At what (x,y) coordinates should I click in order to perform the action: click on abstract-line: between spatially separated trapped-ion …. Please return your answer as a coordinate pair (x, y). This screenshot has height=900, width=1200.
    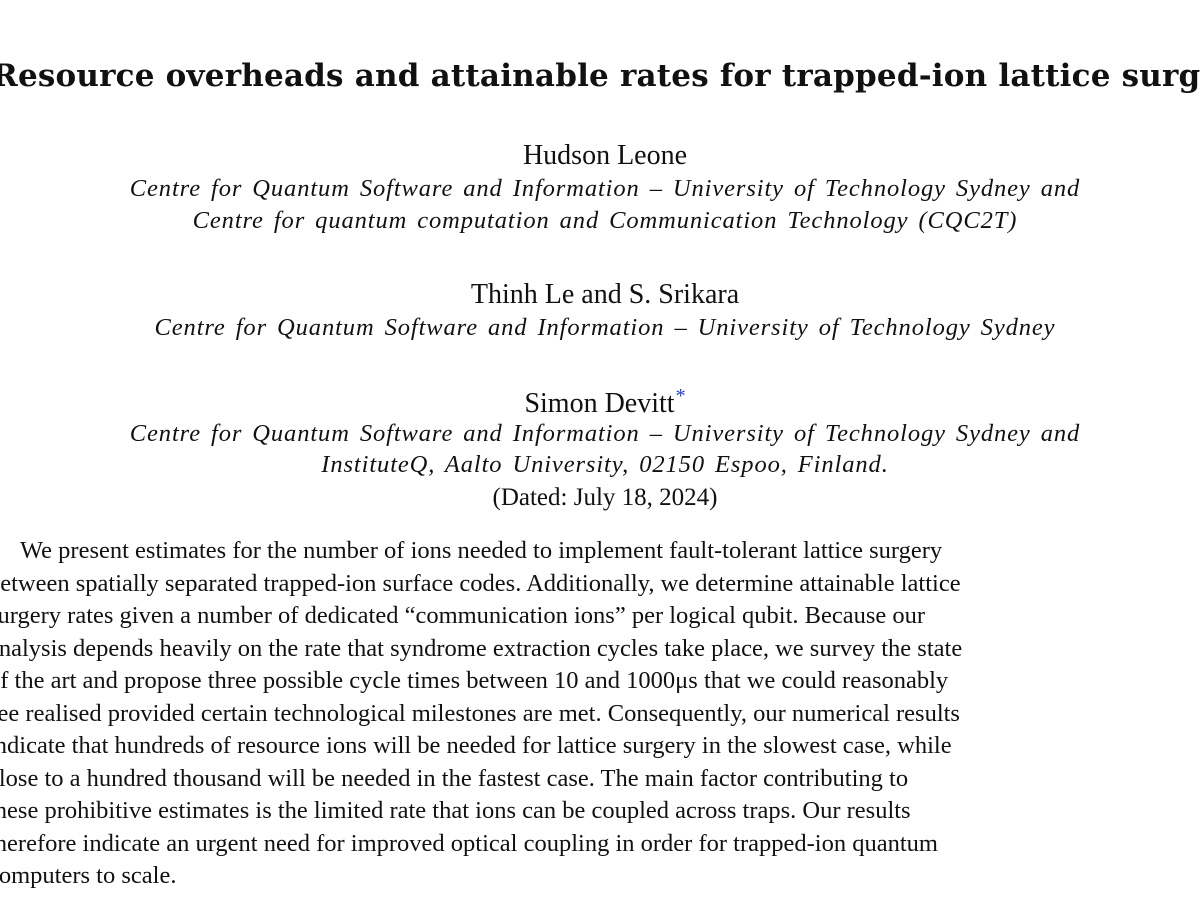
    Looking at the image, I should click on (480, 583).